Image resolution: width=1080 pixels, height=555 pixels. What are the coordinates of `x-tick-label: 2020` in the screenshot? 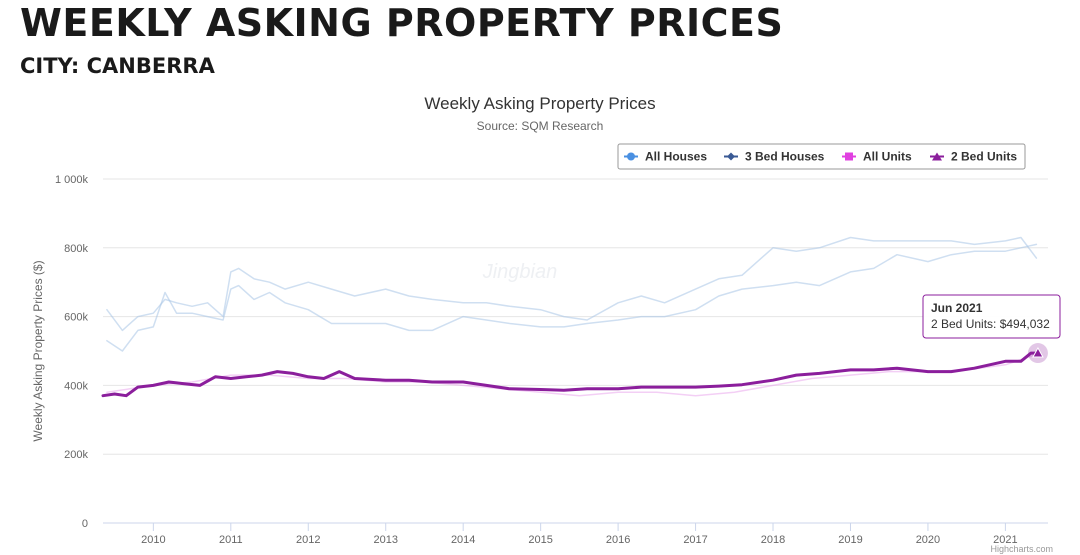 It's located at (928, 540).